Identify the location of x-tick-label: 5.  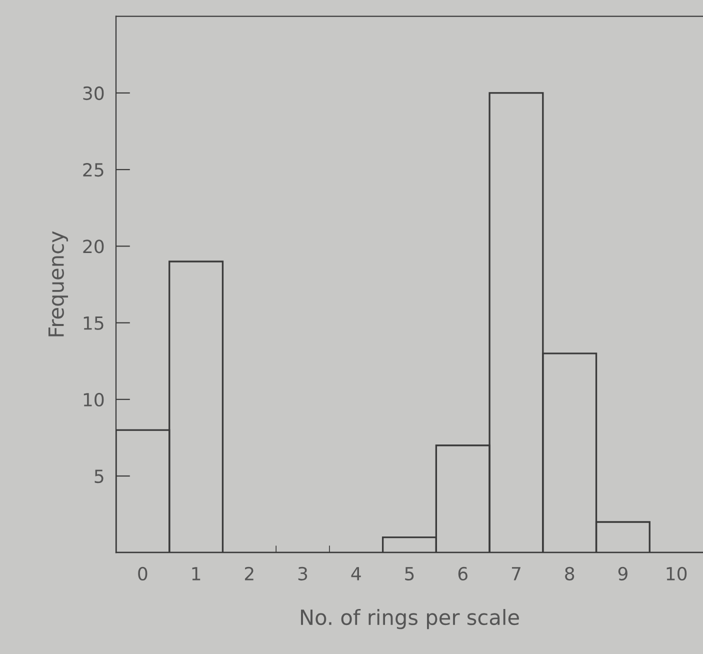
(409, 573).